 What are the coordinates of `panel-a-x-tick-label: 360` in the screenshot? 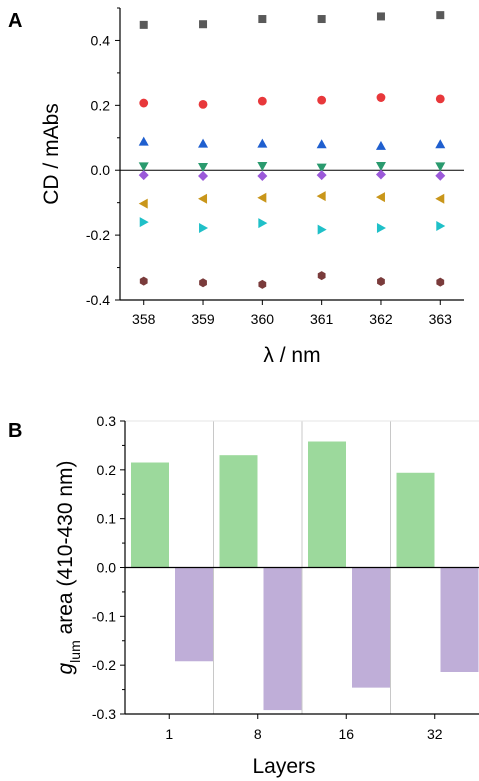 It's located at (263, 319).